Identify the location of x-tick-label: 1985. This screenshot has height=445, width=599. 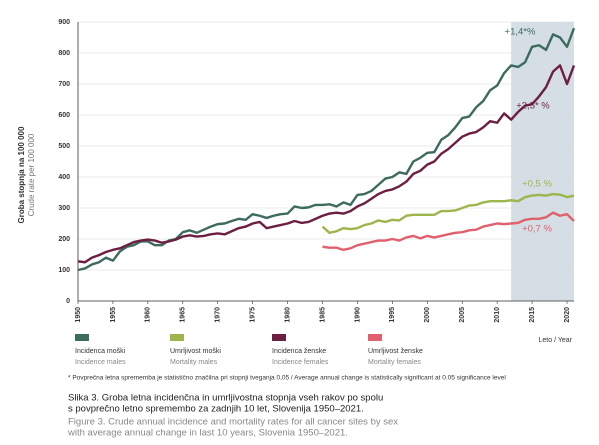
(322, 315).